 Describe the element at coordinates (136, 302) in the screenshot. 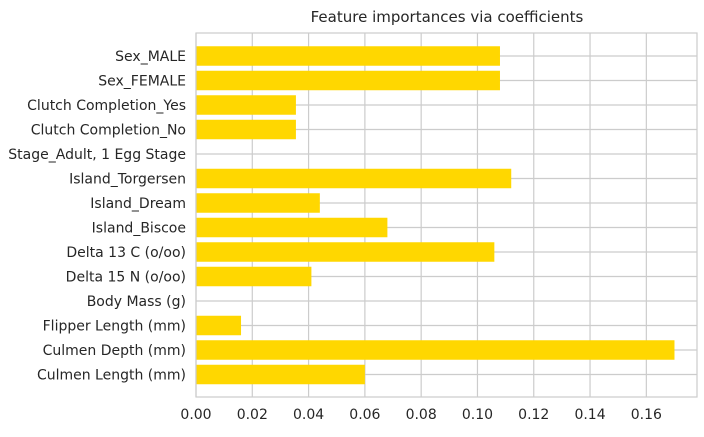

I see `y-tick-label-body-mass-g: Body Mass (g)` at that location.